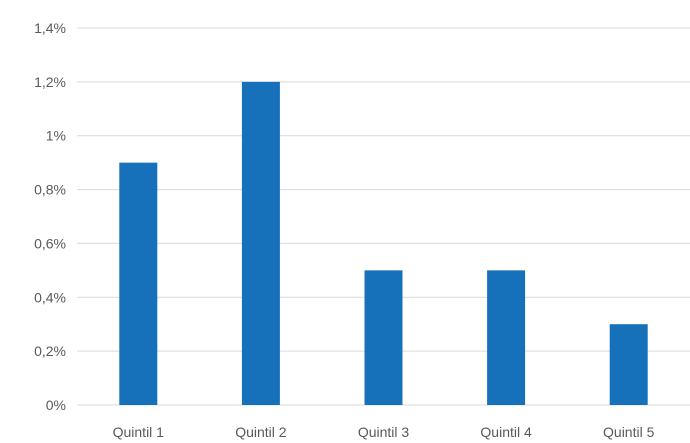  I want to click on x-tick-label: Quintil 3, so click(384, 432).